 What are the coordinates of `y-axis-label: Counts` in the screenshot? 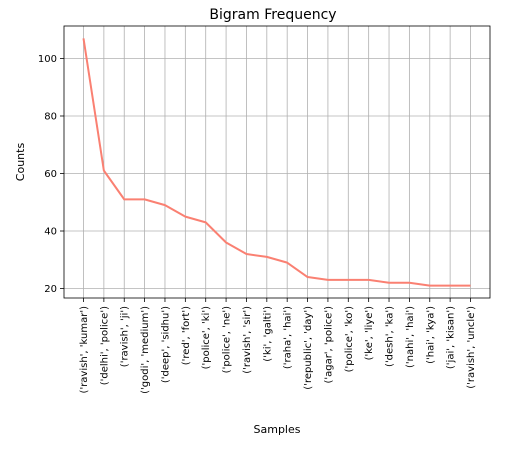 It's located at (20, 162).